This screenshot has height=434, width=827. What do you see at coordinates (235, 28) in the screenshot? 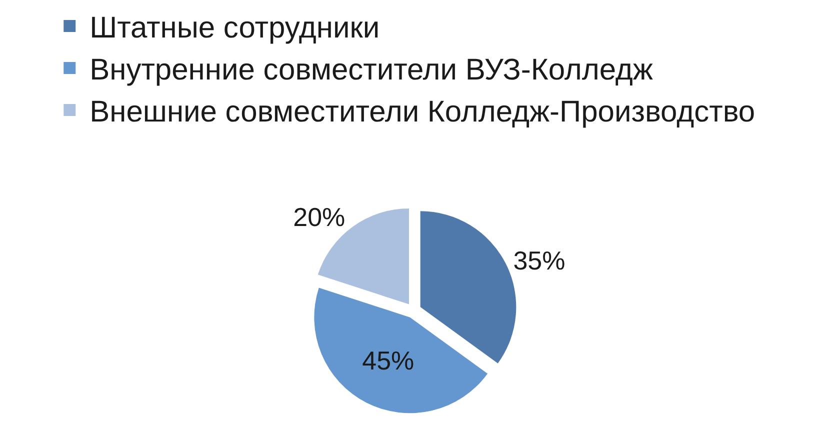
I see `legend-label: Штатные сотрудники` at bounding box center [235, 28].